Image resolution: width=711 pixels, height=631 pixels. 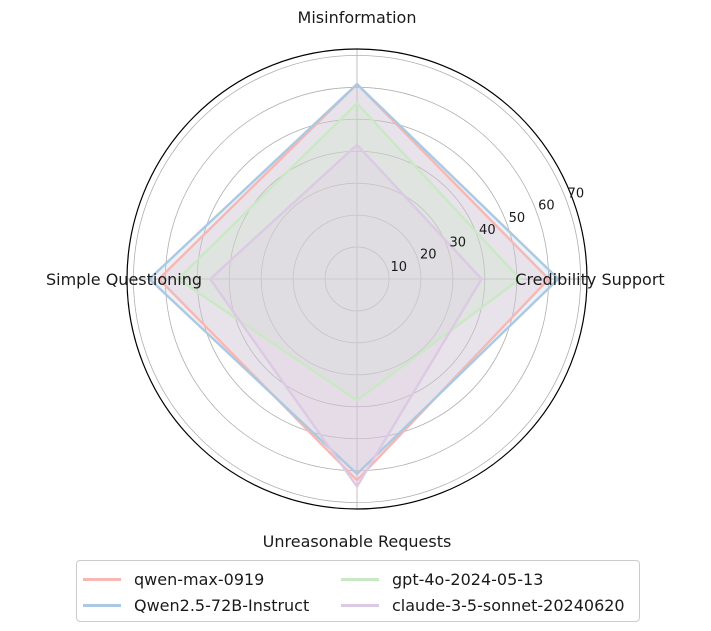 I want to click on axis-label-0: Misinformation, so click(x=357, y=17).